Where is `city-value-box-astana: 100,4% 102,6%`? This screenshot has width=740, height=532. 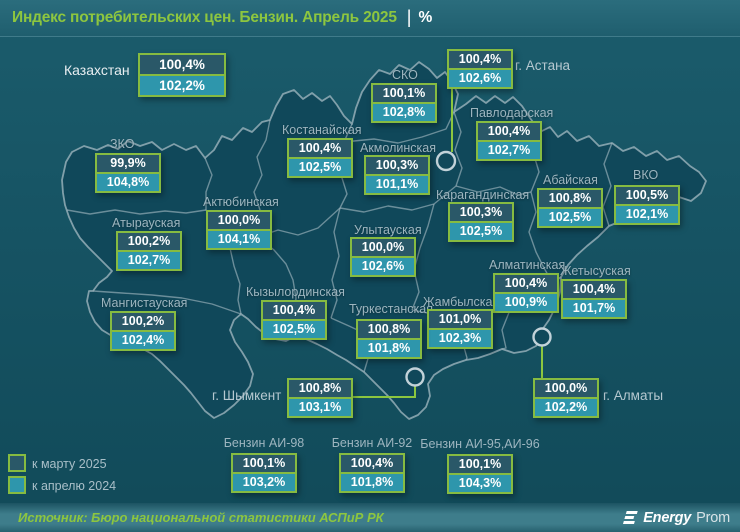
city-value-box-astana: 100,4% 102,6% is located at coordinates (480, 69).